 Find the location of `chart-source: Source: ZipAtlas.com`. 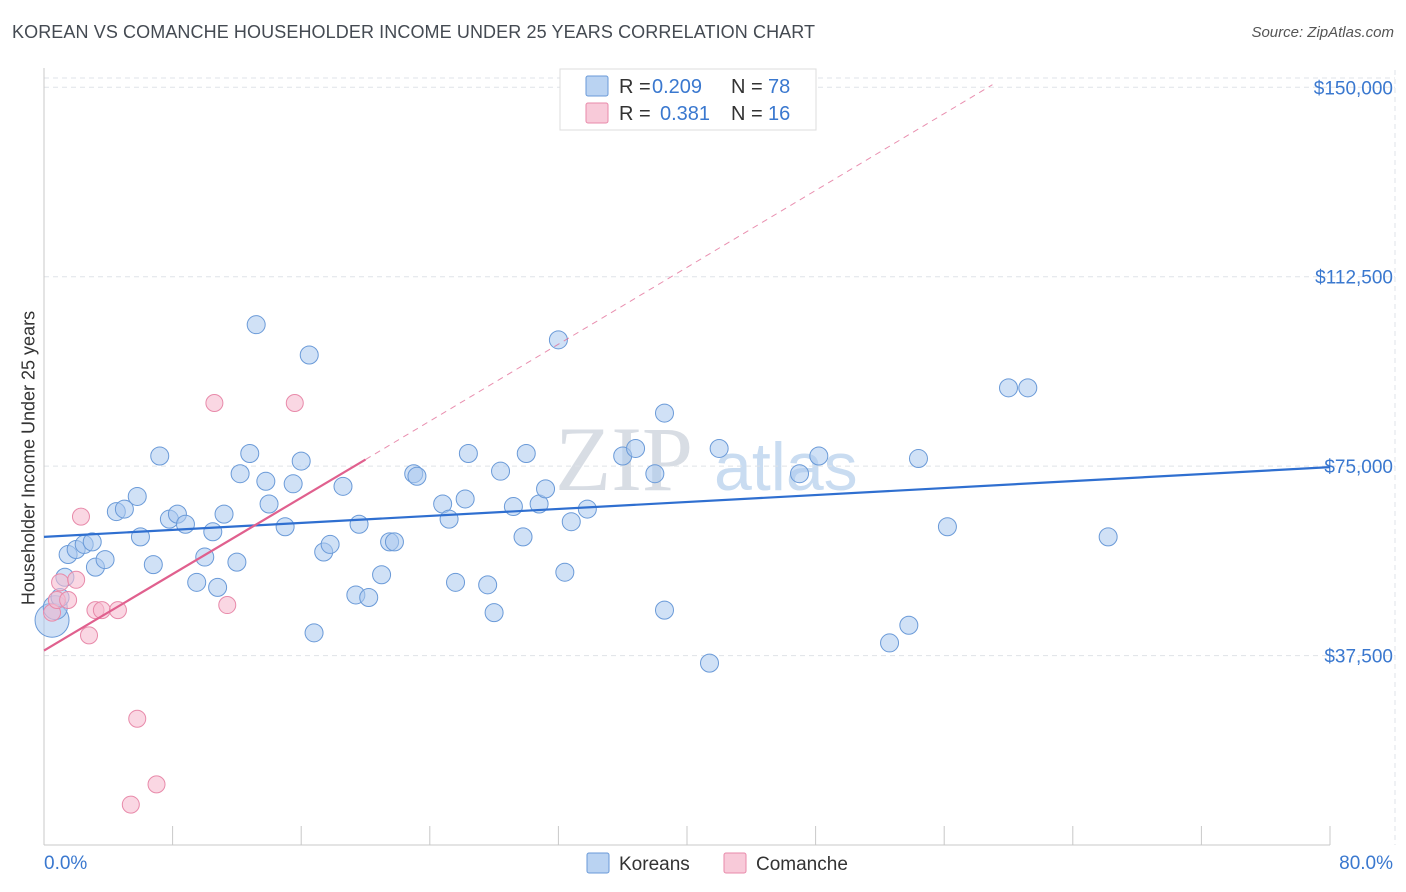

chart-source: Source: ZipAtlas.com is located at coordinates (1322, 32).